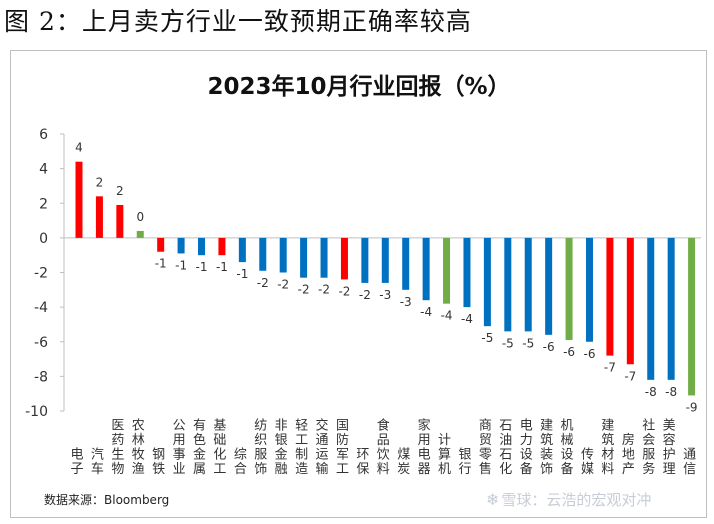 The height and width of the screenshot is (524, 714). What do you see at coordinates (281, 448) in the screenshot?
I see `category-label: 非银金融` at bounding box center [281, 448].